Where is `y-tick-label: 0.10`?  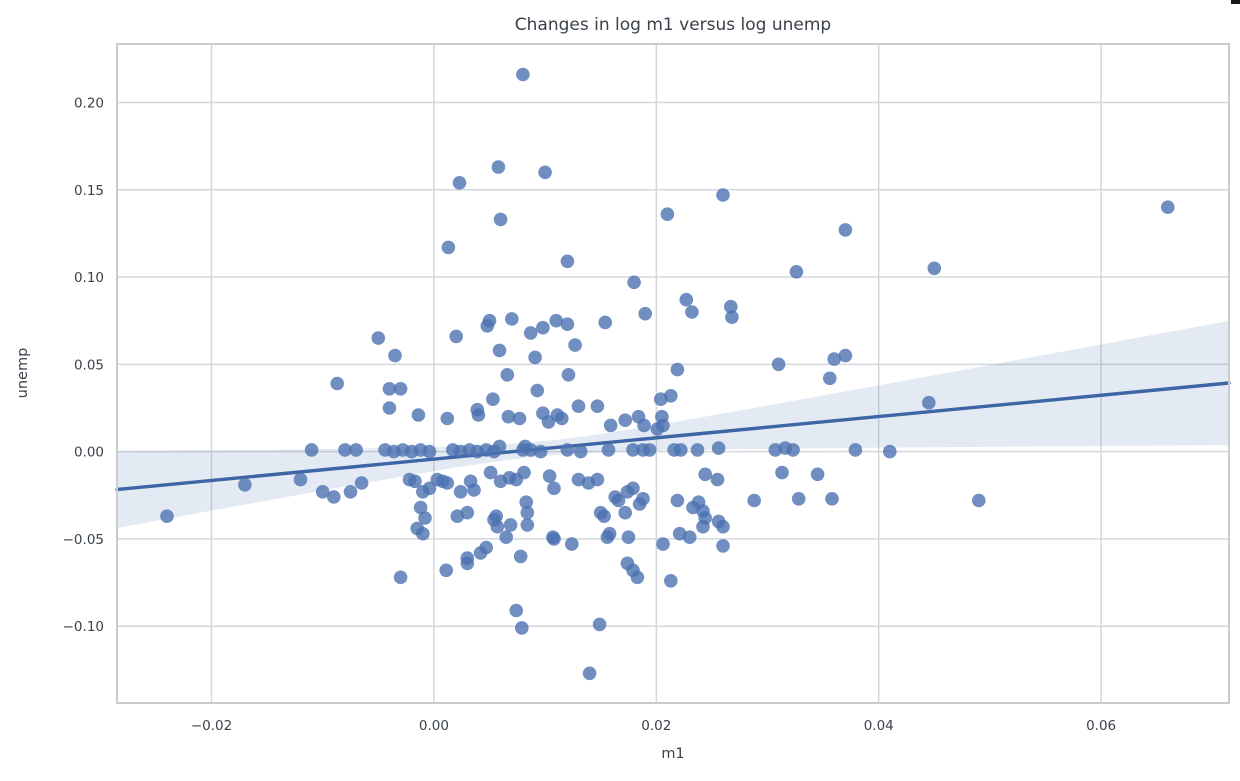
y-tick-label: 0.10 is located at coordinates (89, 278).